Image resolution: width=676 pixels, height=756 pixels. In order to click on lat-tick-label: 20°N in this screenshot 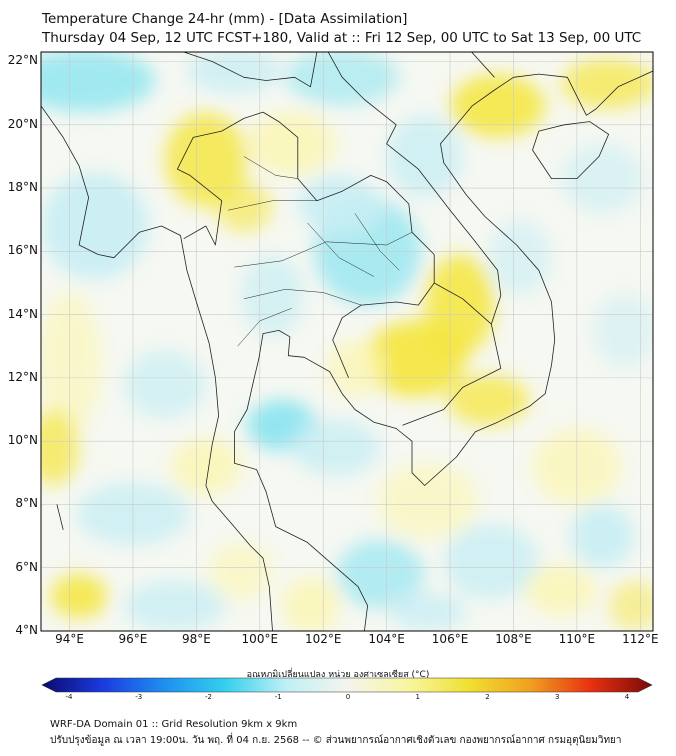, I will do `click(22, 123)`.